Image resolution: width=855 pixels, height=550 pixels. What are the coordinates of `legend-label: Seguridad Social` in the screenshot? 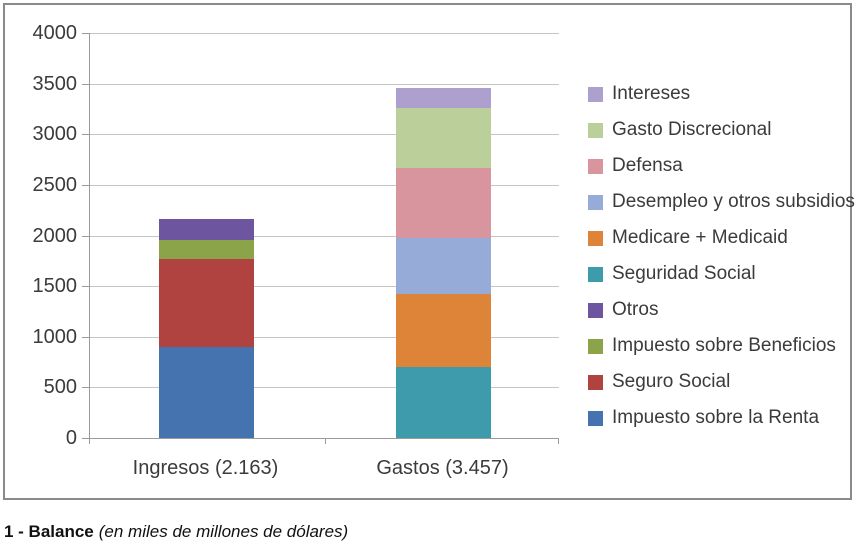 It's located at (684, 273).